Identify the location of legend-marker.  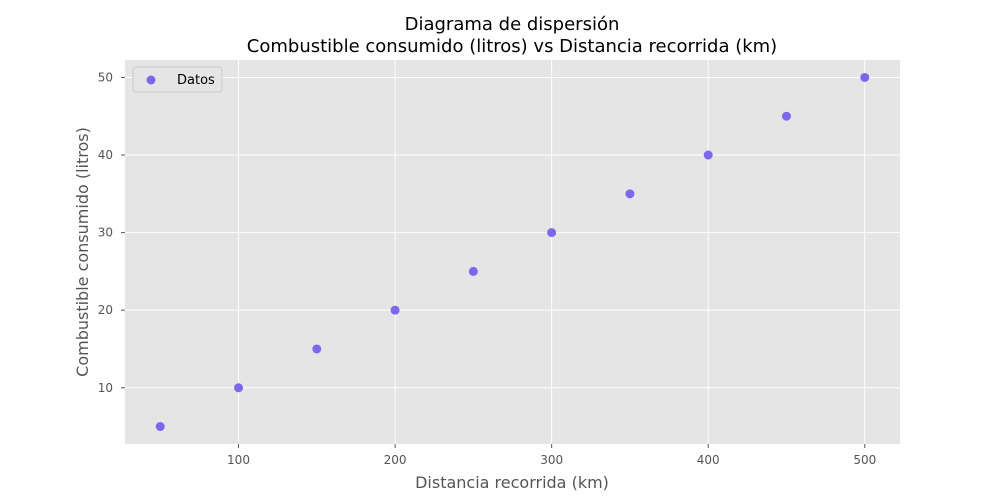
(151, 80).